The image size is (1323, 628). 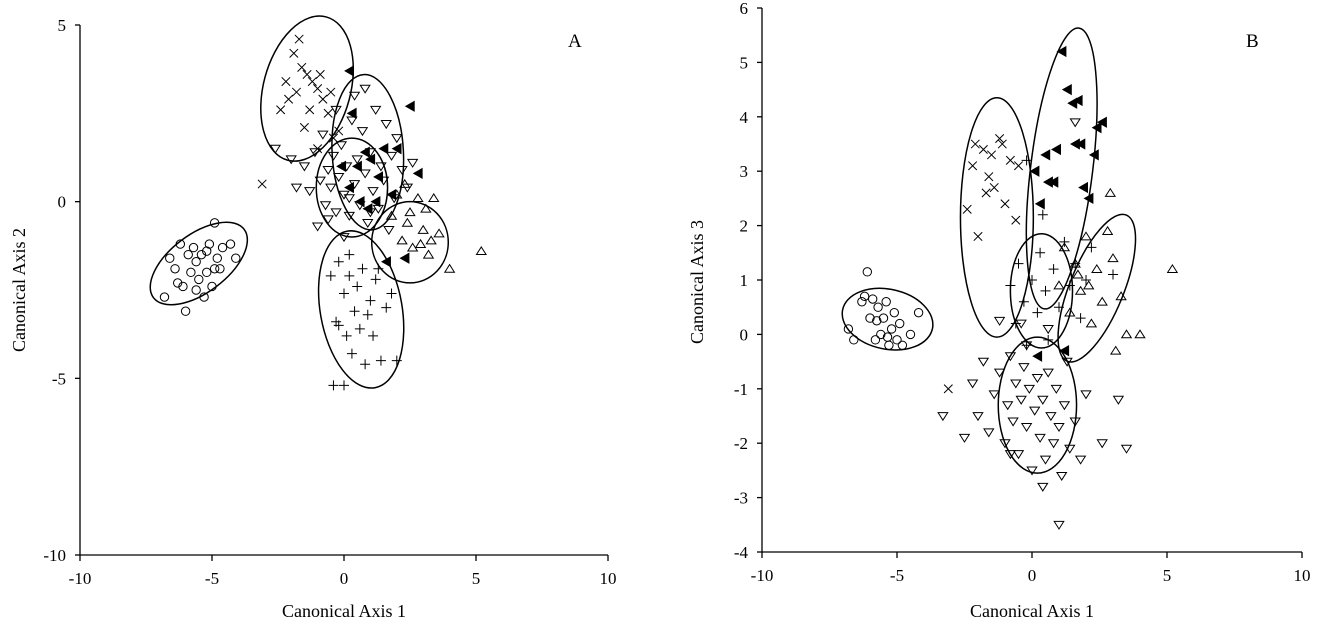 What do you see at coordinates (1302, 575) in the screenshot?
I see `x-tick-label: 10` at bounding box center [1302, 575].